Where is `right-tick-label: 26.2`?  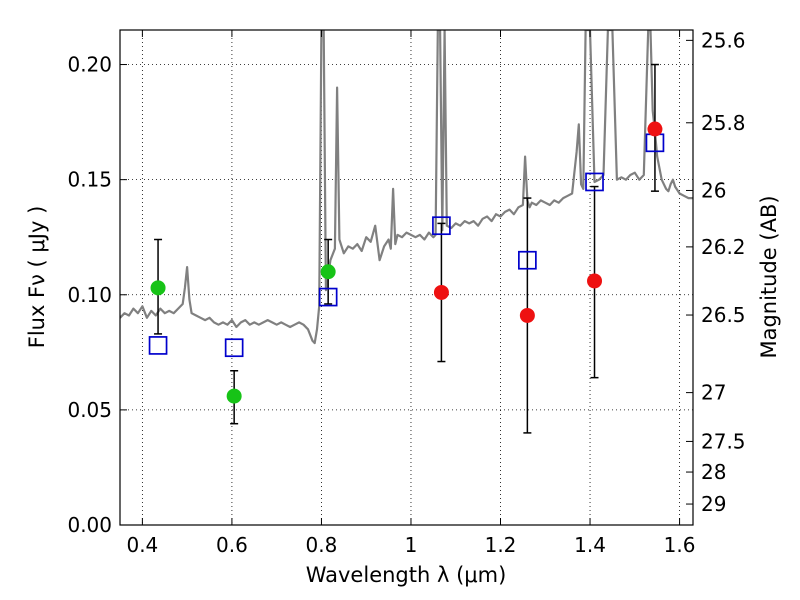 right-tick-label: 26.2 is located at coordinates (723, 247).